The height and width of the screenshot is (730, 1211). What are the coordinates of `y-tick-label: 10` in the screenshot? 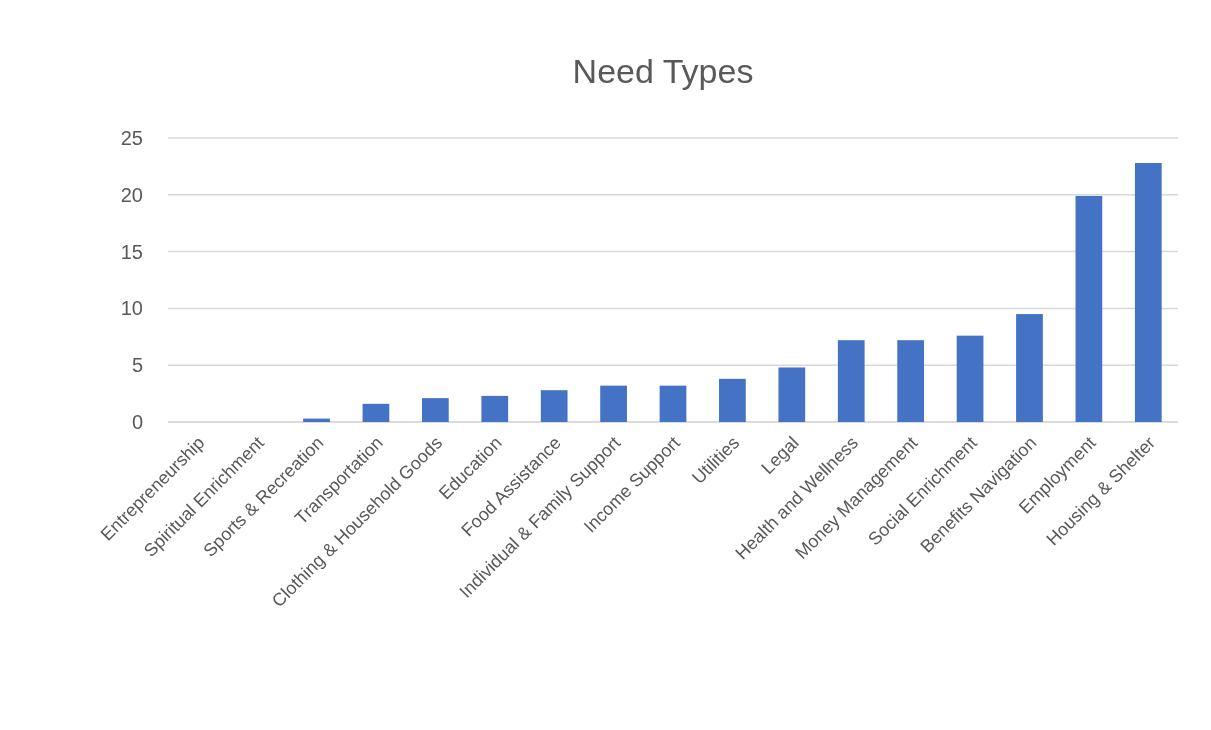 It's located at (131, 308).